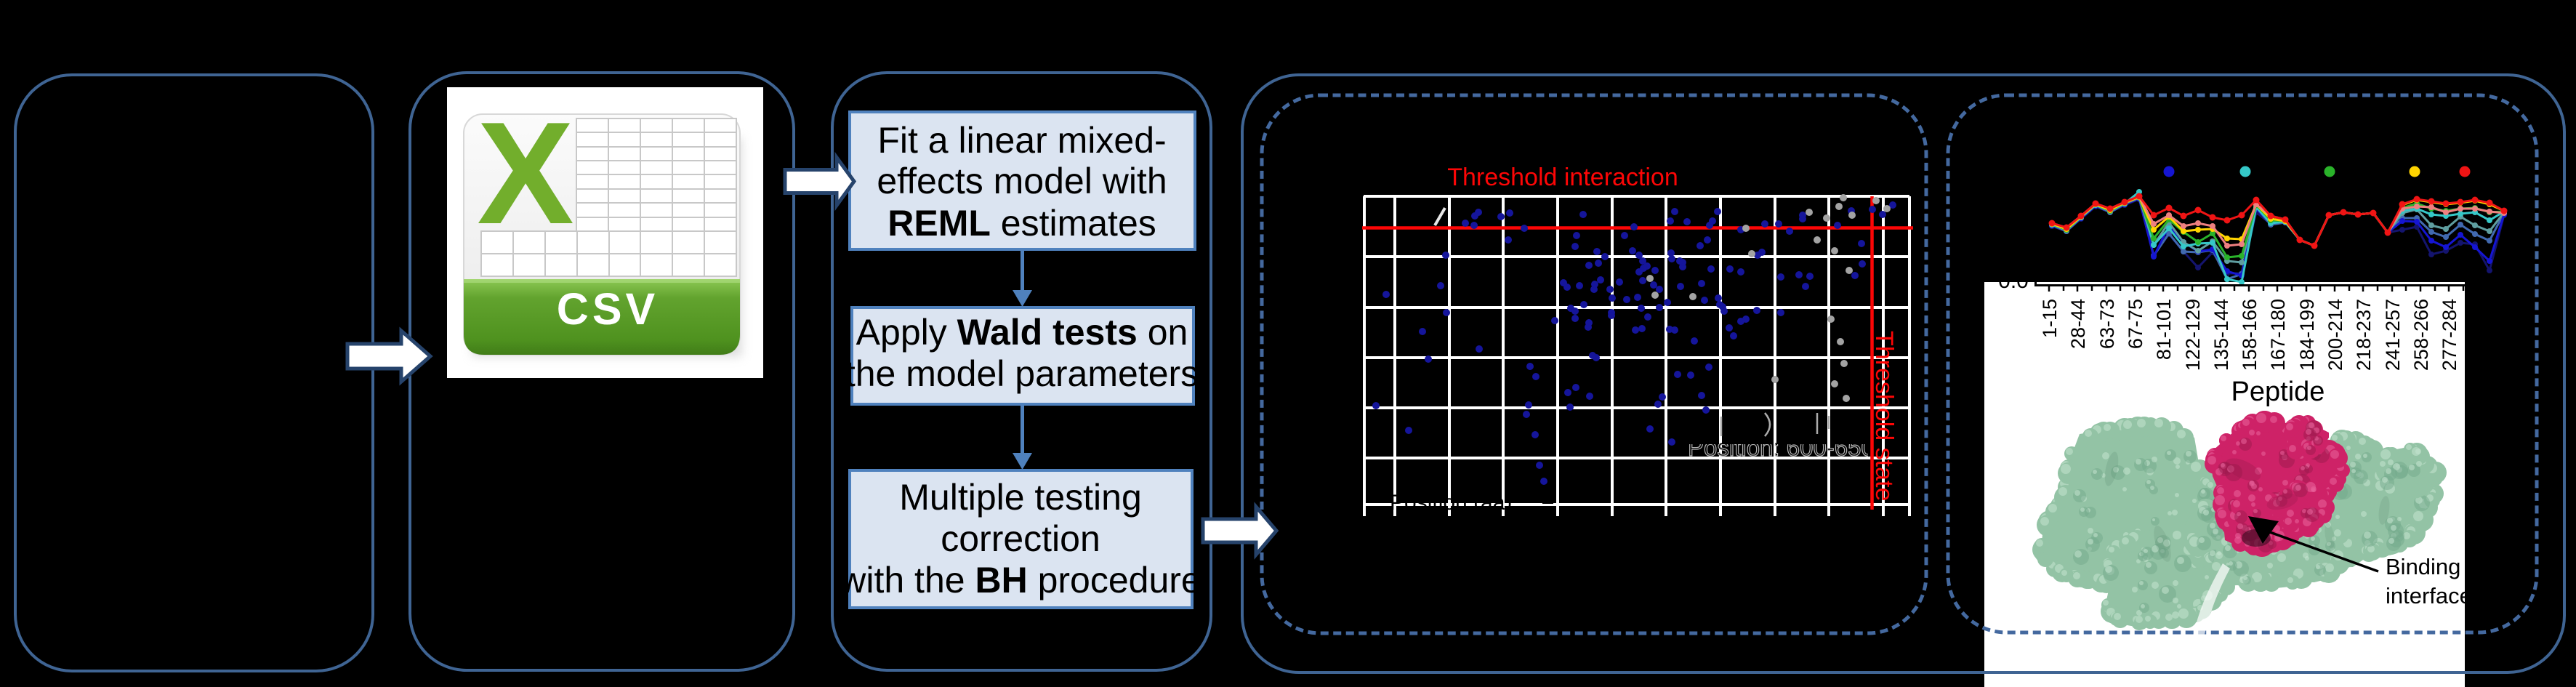 This screenshot has height=687, width=2576. I want to click on svg-text: 167-180, so click(2278, 335).